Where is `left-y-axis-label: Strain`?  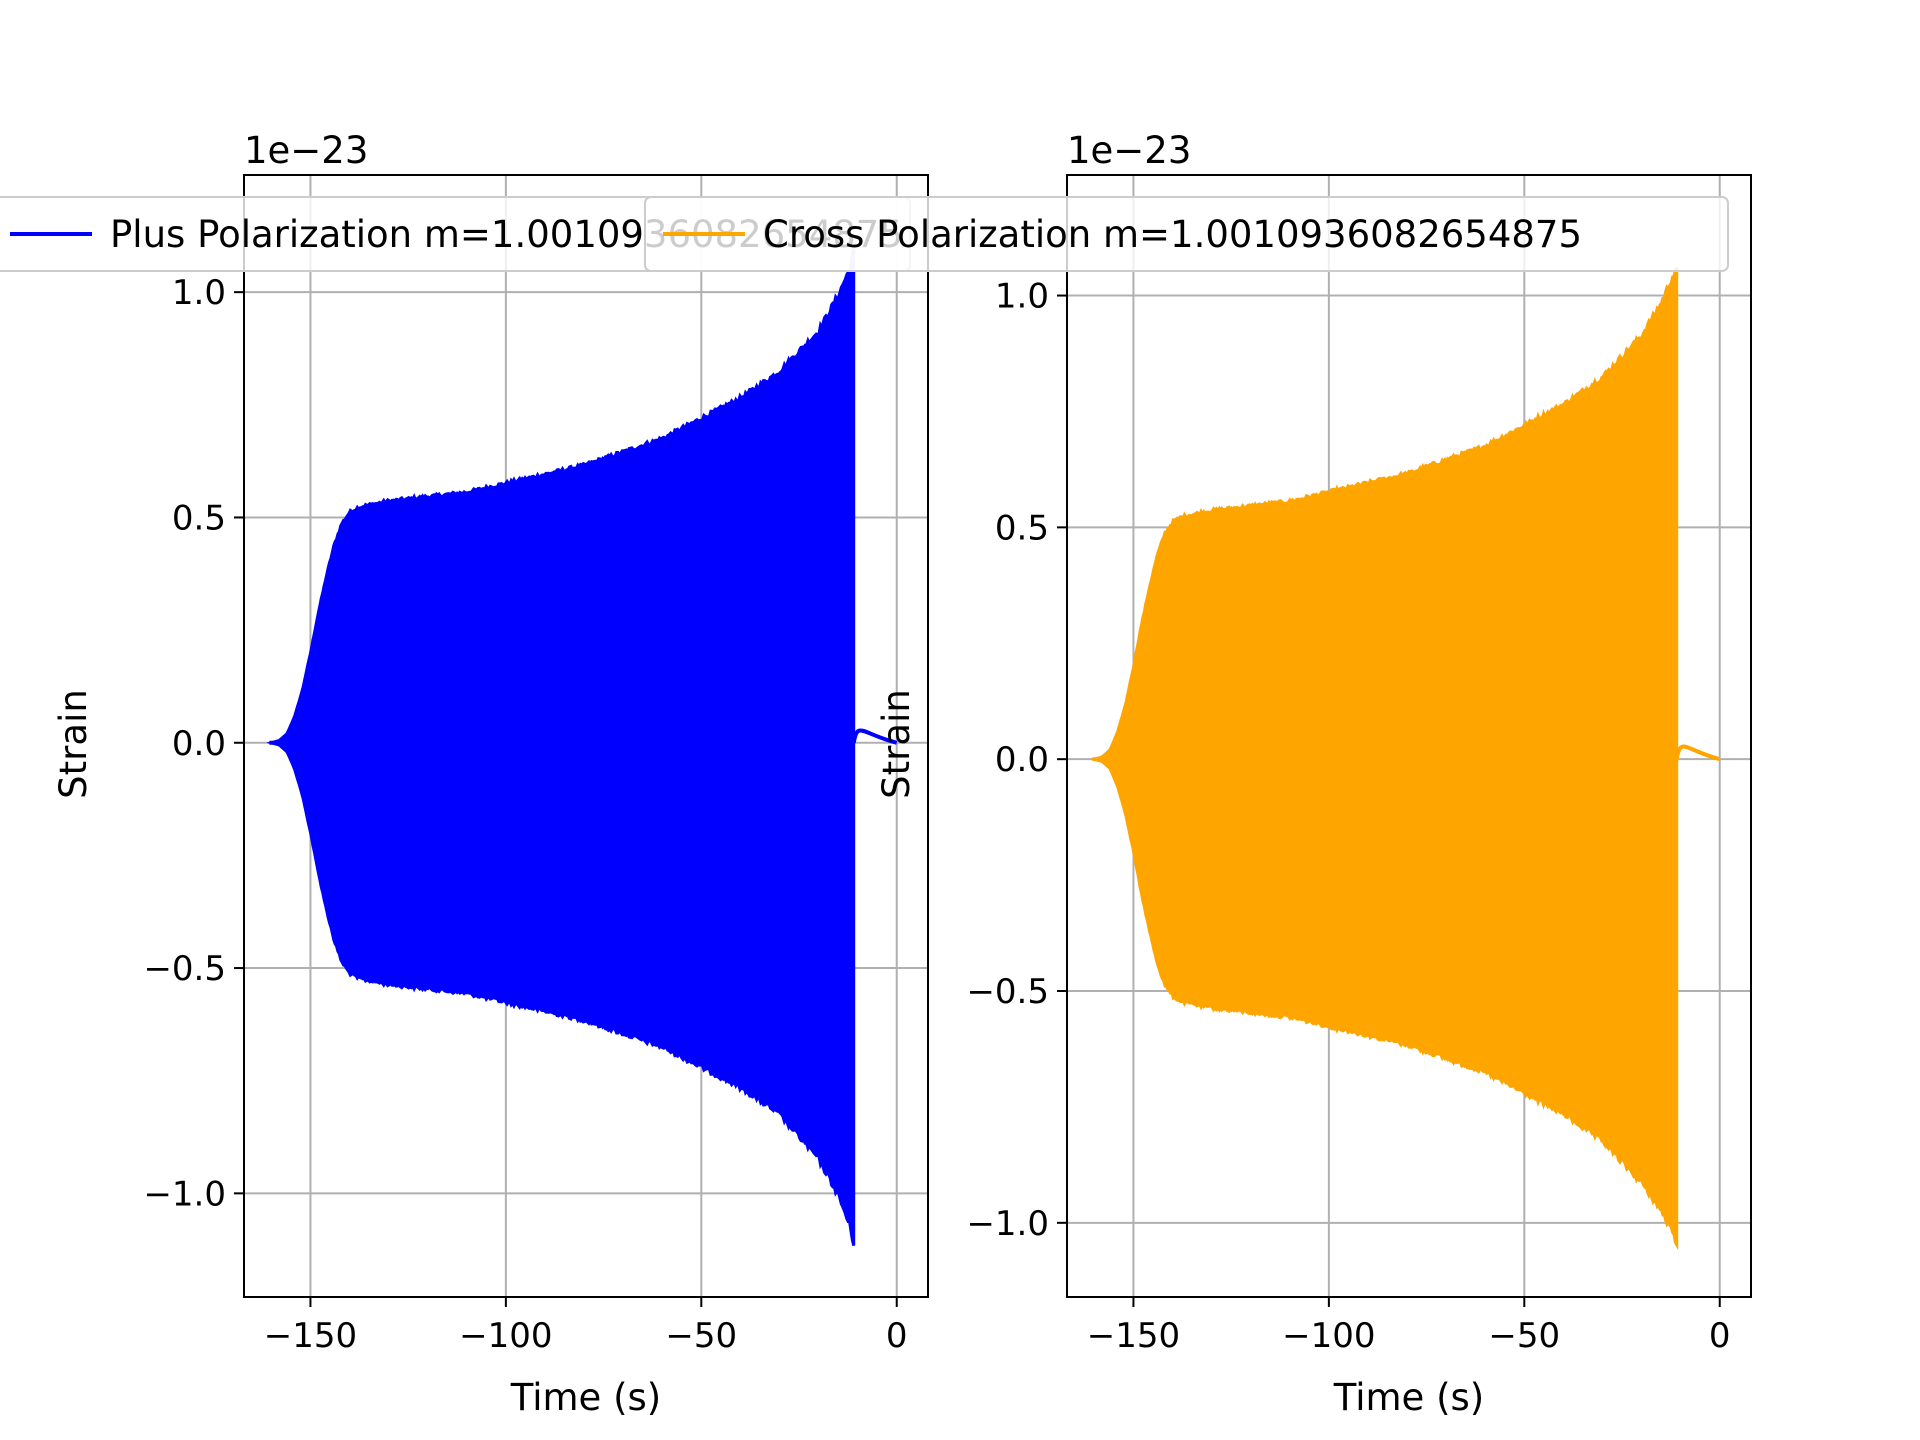 left-y-axis-label: Strain is located at coordinates (73, 744).